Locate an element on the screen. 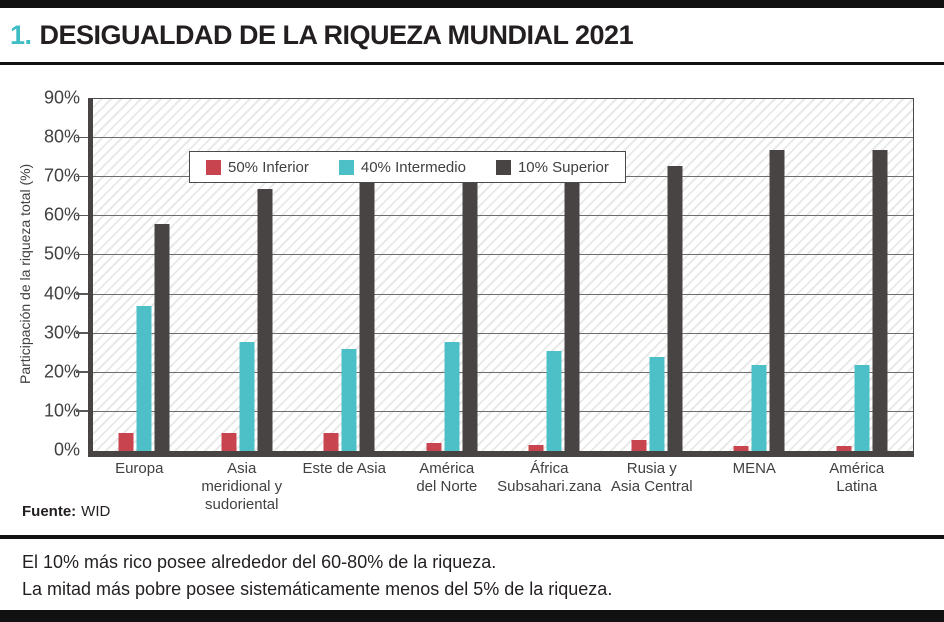  y-tick-label: 20% is located at coordinates (61, 371).